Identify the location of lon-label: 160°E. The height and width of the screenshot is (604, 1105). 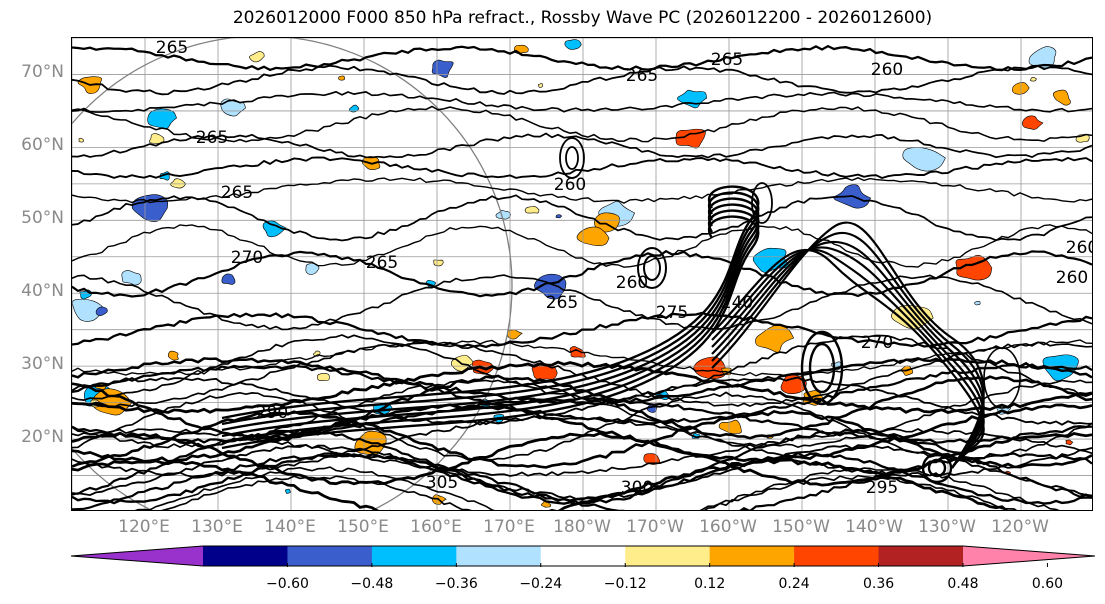
(436, 527).